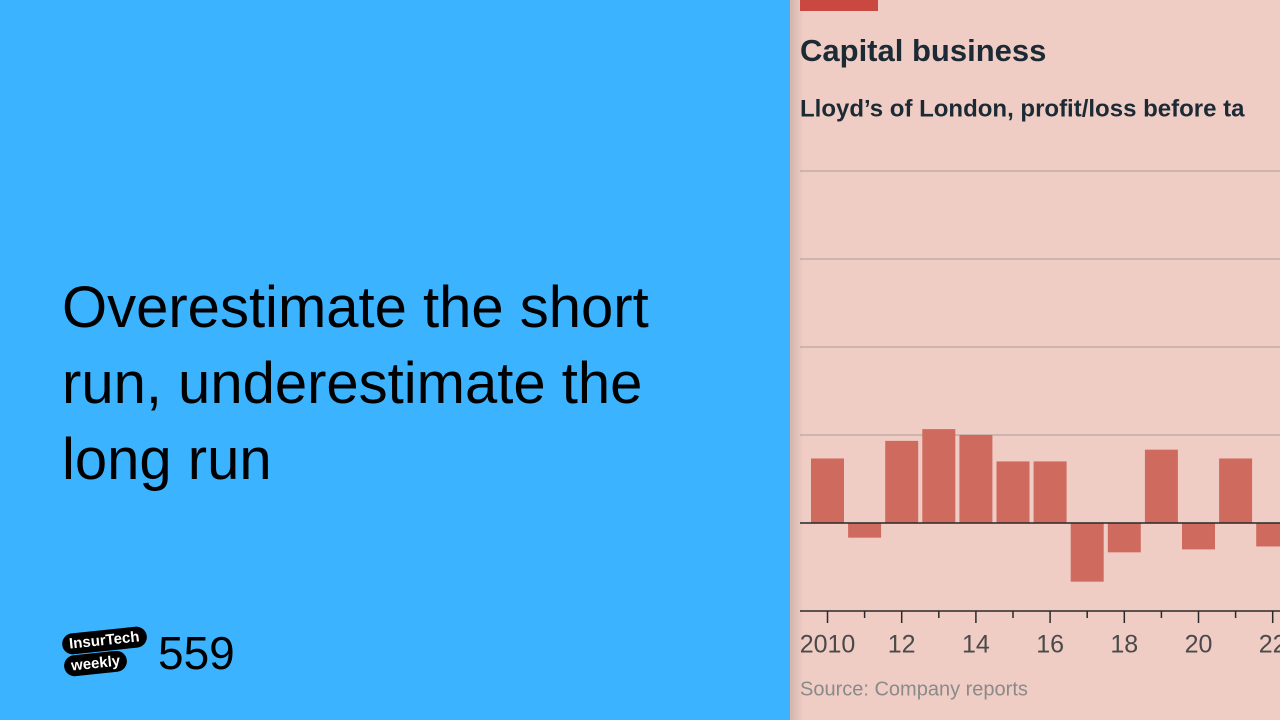  I want to click on accent-bar, so click(839, 5).